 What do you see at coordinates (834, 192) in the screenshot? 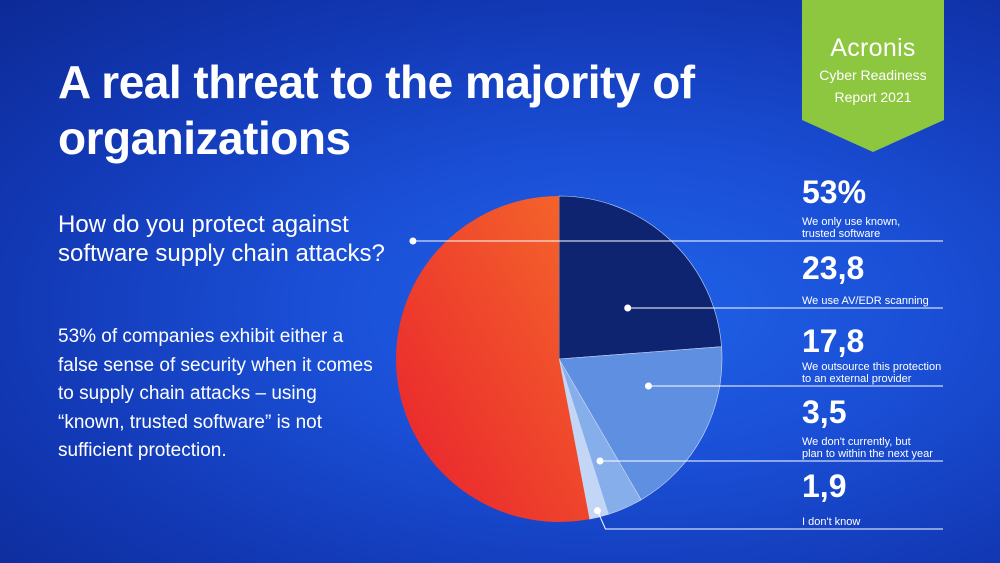
I see `value-label-0: 53%` at bounding box center [834, 192].